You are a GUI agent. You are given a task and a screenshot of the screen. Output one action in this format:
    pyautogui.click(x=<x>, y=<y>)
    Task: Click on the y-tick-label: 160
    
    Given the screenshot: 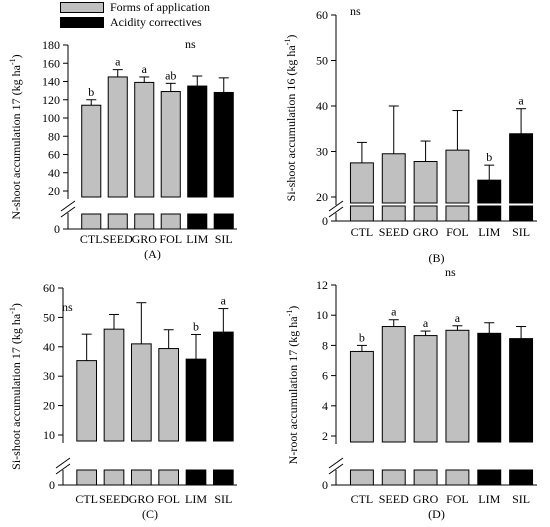 What is the action you would take?
    pyautogui.click(x=51, y=63)
    